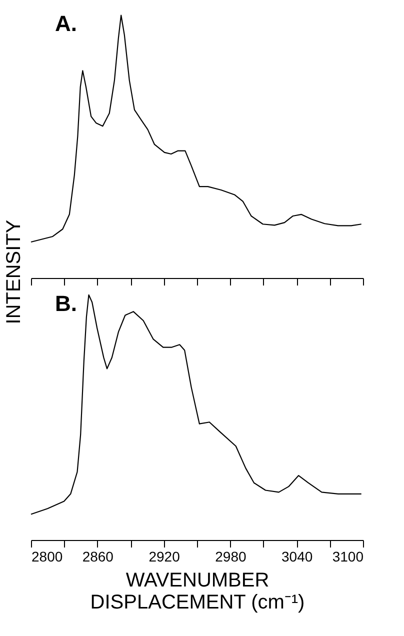  What do you see at coordinates (47, 556) in the screenshot?
I see `x-tick-label: 2800` at bounding box center [47, 556].